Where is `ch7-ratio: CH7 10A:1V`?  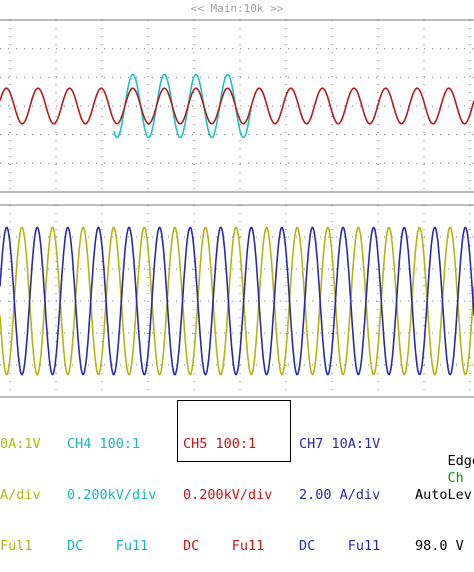 ch7-ratio: CH7 10A:1V is located at coordinates (340, 444).